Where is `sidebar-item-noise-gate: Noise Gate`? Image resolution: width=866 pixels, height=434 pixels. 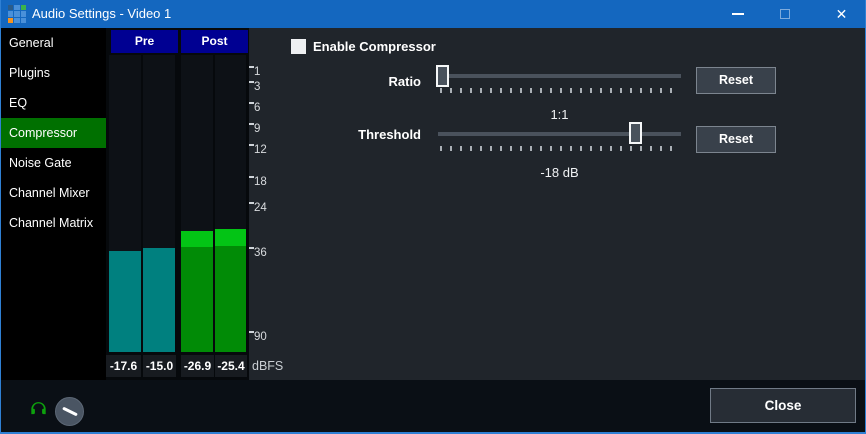 sidebar-item-noise-gate: Noise Gate is located at coordinates (40, 163).